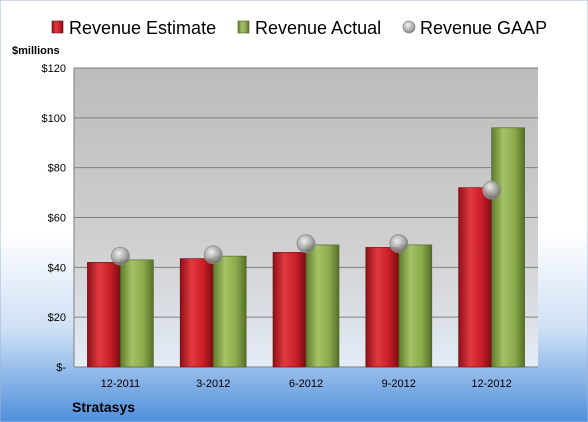  Describe the element at coordinates (483, 28) in the screenshot. I see `legend-label: Revenue GAAP` at that location.